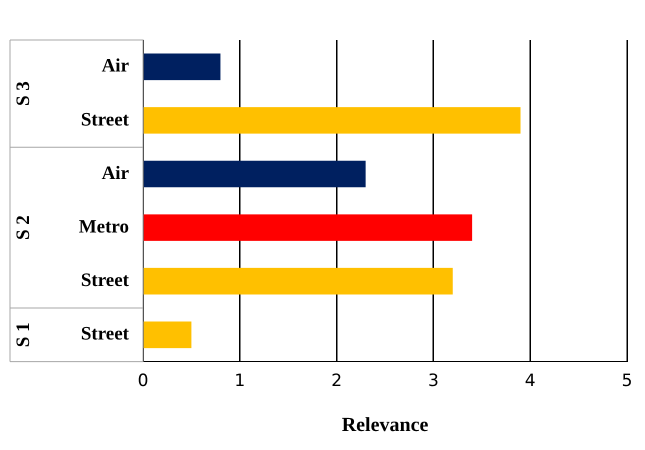  Describe the element at coordinates (23, 227) in the screenshot. I see `text: S 2` at that location.